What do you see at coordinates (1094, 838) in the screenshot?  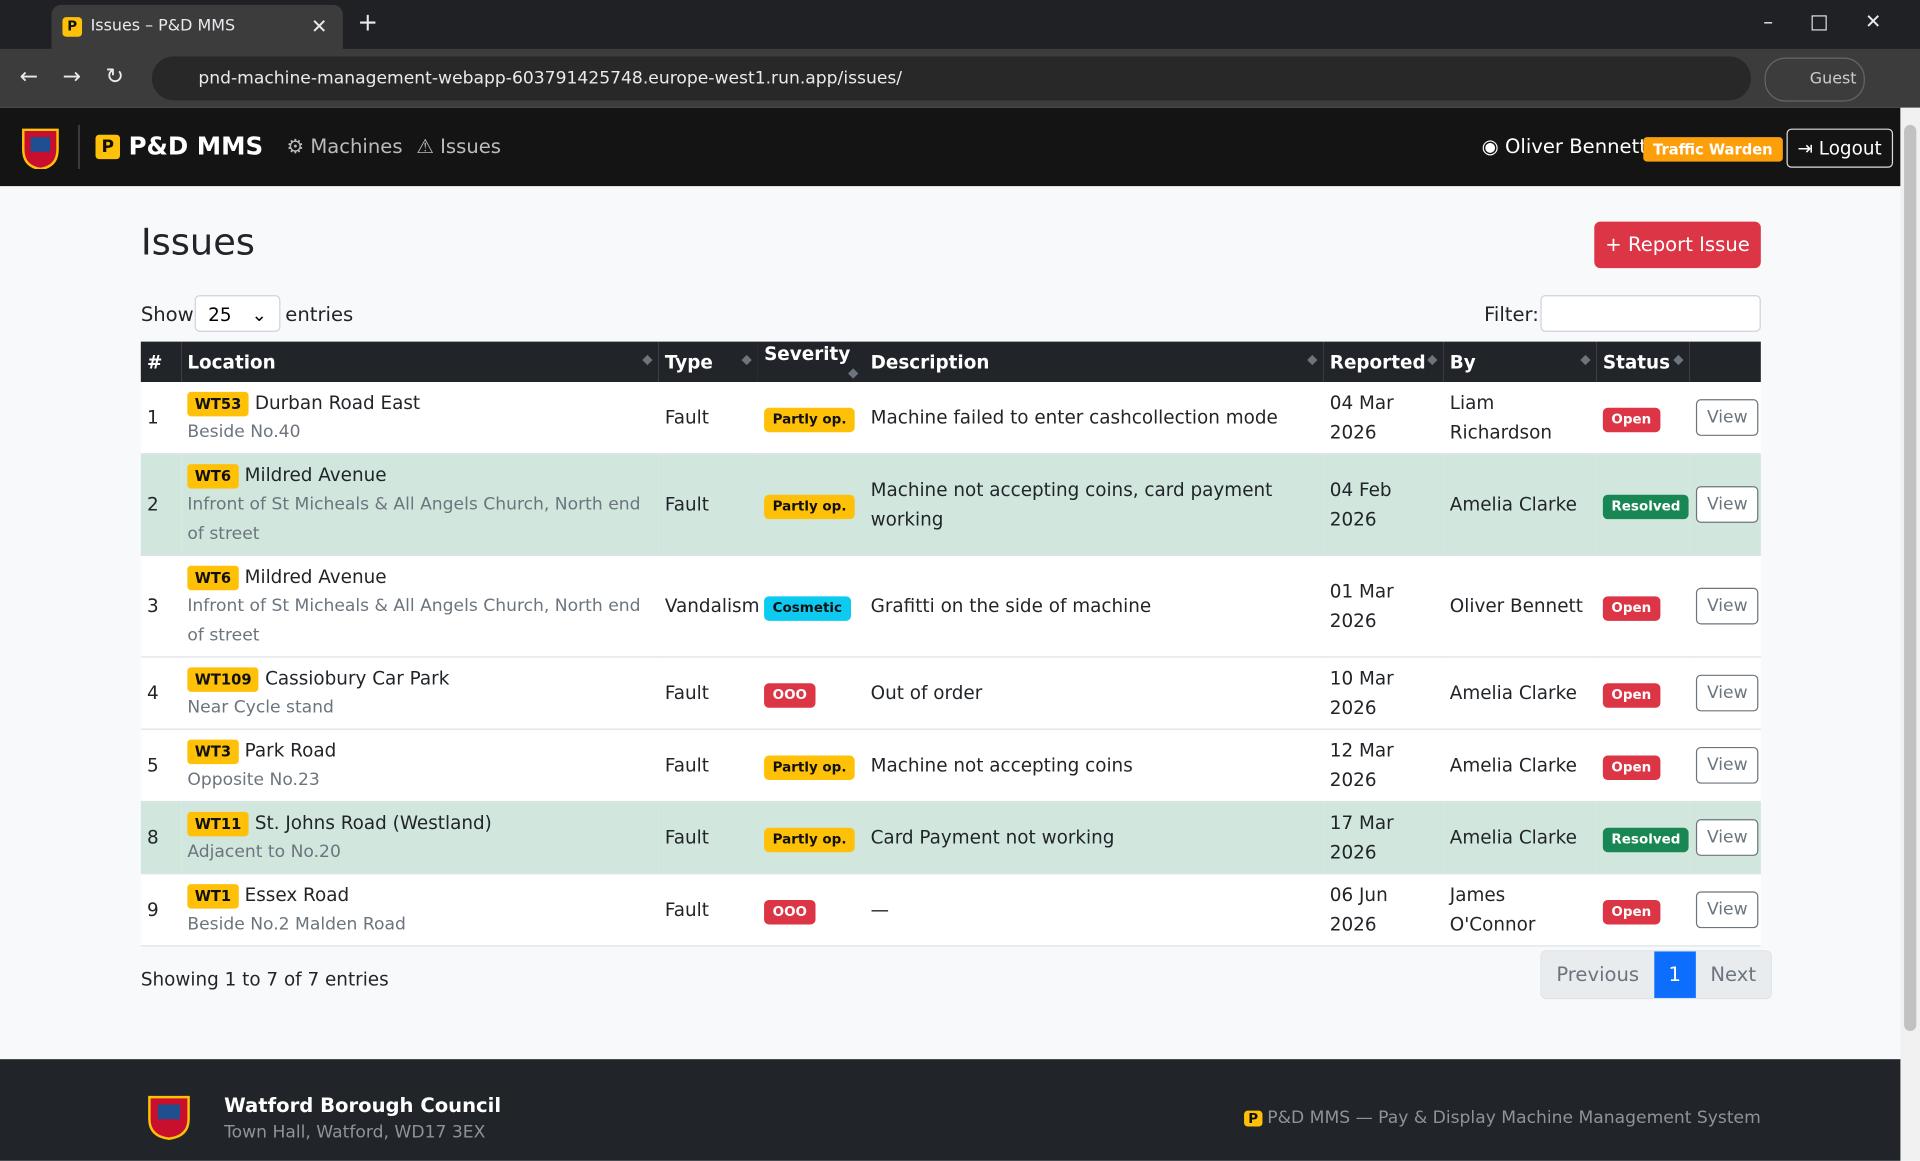 I see `cell-description: Card Payment not working` at bounding box center [1094, 838].